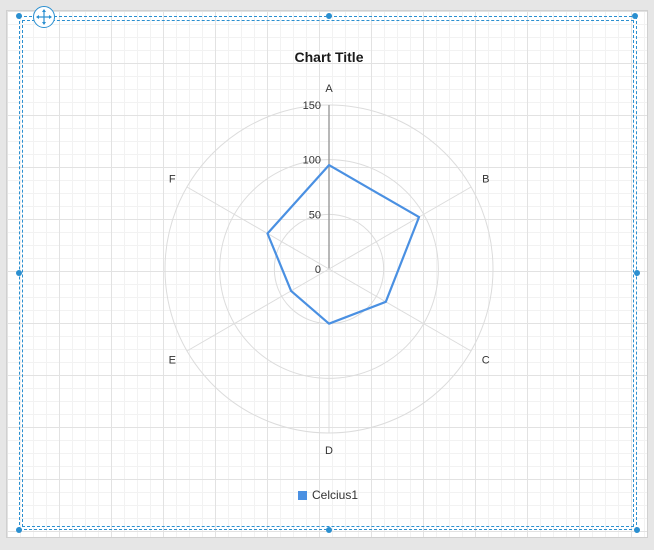 This screenshot has width=654, height=550. What do you see at coordinates (635, 16) in the screenshot?
I see `resize-handle-top-right` at bounding box center [635, 16].